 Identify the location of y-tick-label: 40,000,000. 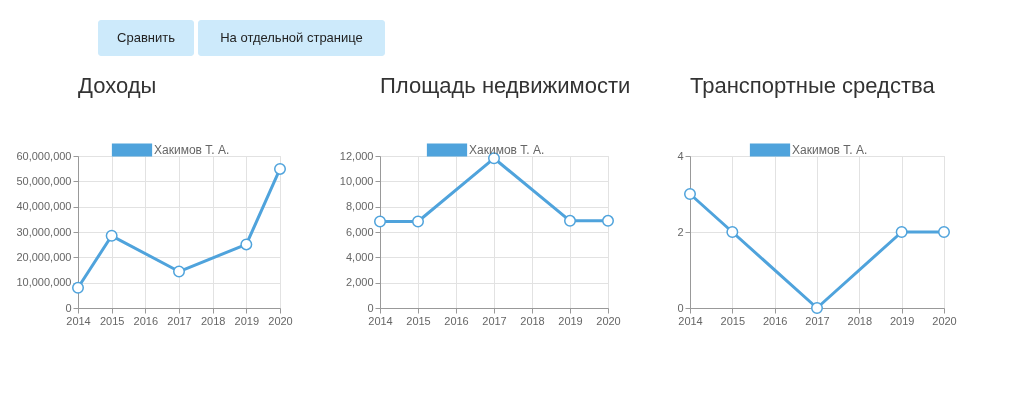
(44, 206).